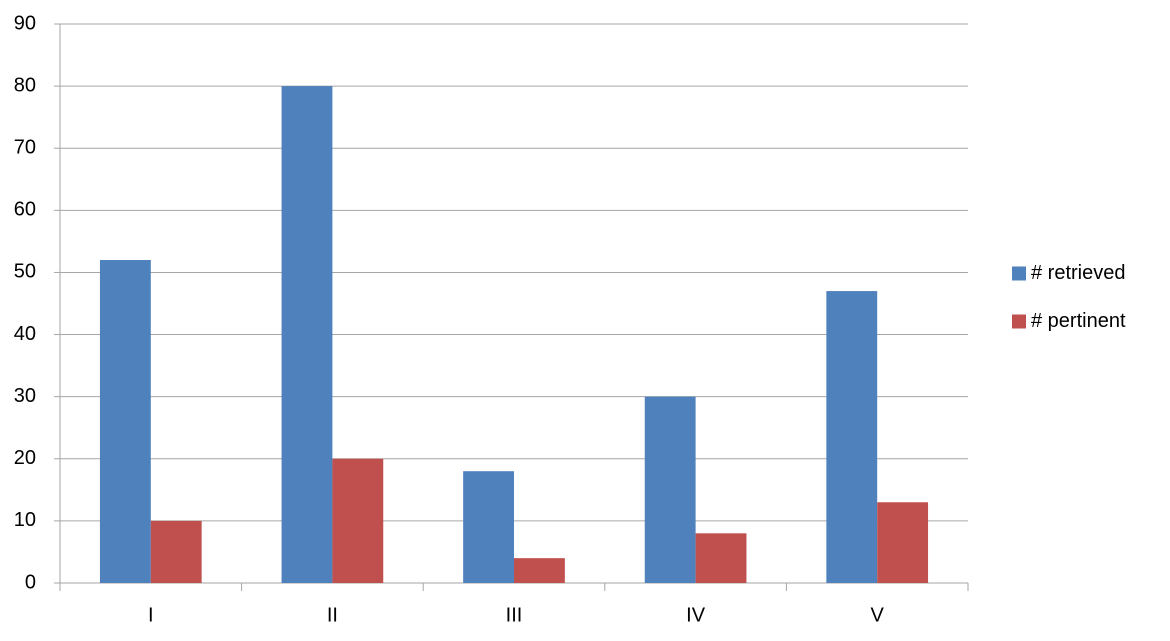 This screenshot has height=641, width=1170. What do you see at coordinates (1078, 321) in the screenshot?
I see `legend-label: # pertinent` at bounding box center [1078, 321].